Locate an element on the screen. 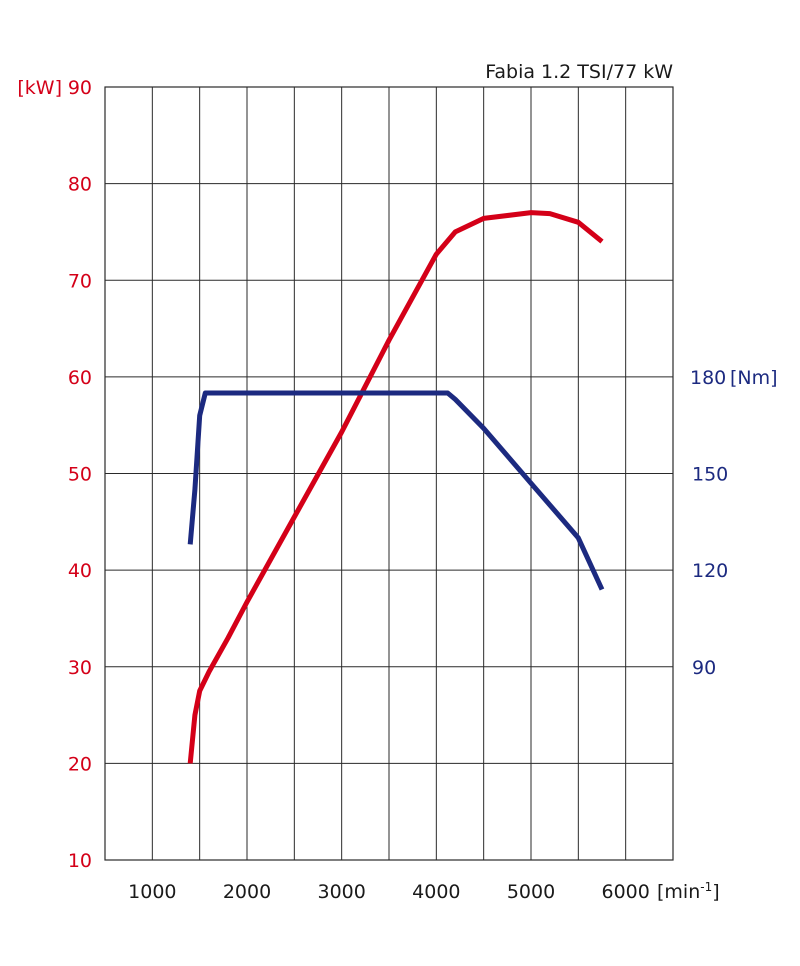 The width and height of the screenshot is (800, 966). x-axis-tick-label: 1000 is located at coordinates (152, 892).